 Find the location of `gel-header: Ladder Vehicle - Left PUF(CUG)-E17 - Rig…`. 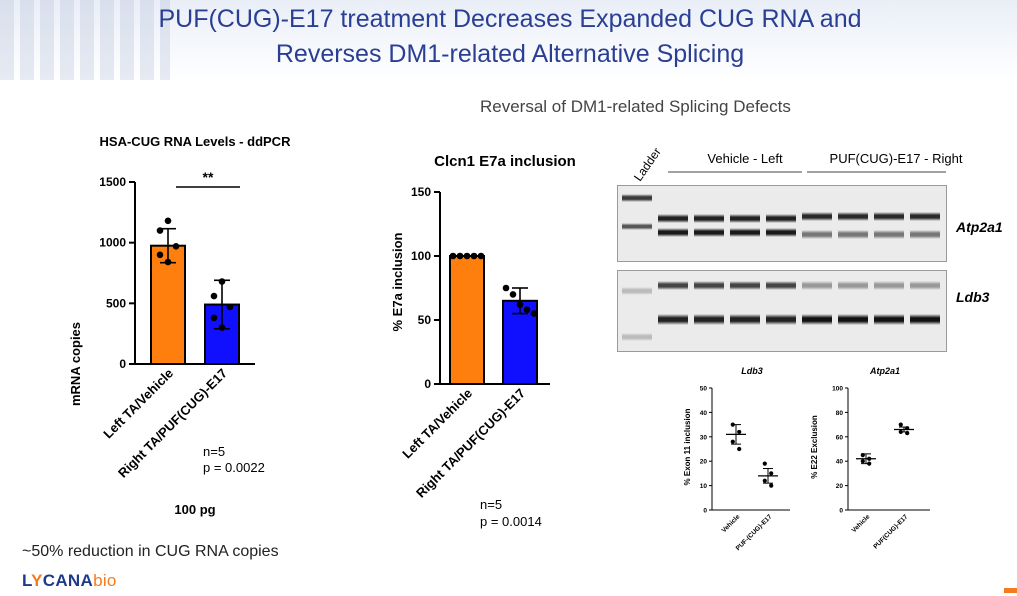

gel-header: Ladder Vehicle - Left PUF(CUG)-E17 - Rig… is located at coordinates (797, 164).